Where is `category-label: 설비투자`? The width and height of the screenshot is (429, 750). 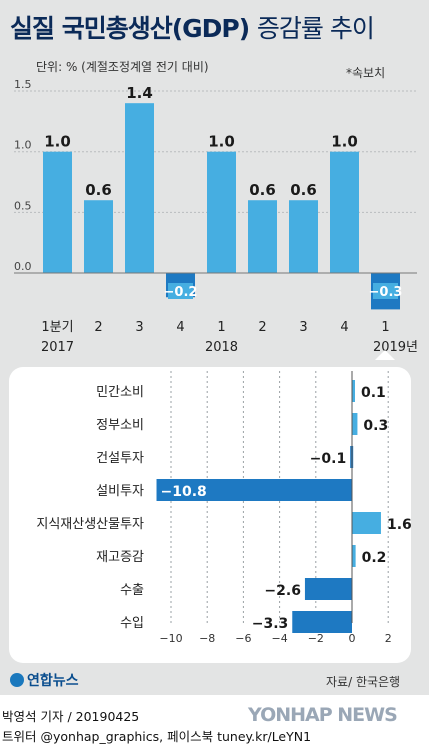
category-label: 설비투자 is located at coordinates (120, 491).